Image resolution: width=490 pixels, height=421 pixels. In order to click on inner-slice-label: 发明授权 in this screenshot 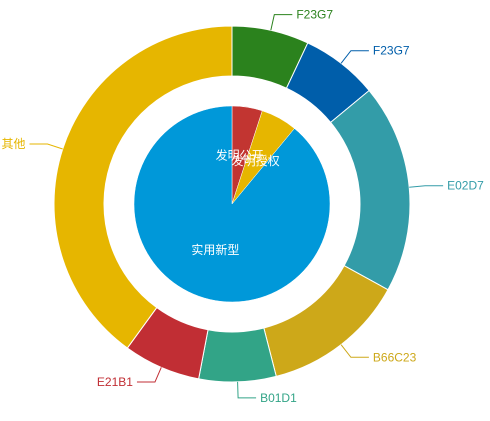, I will do `click(256, 160)`.